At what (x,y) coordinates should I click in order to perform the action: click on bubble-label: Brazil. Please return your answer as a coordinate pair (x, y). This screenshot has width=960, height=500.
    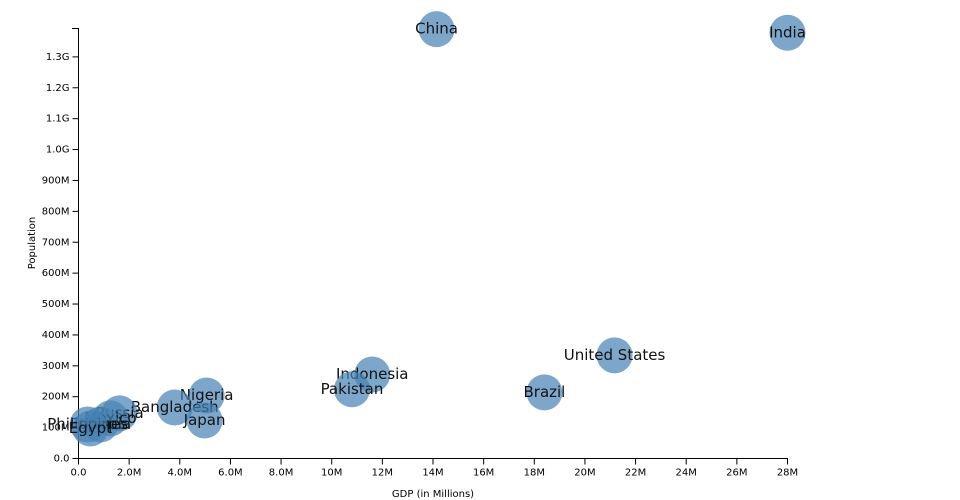
    Looking at the image, I should click on (544, 392).